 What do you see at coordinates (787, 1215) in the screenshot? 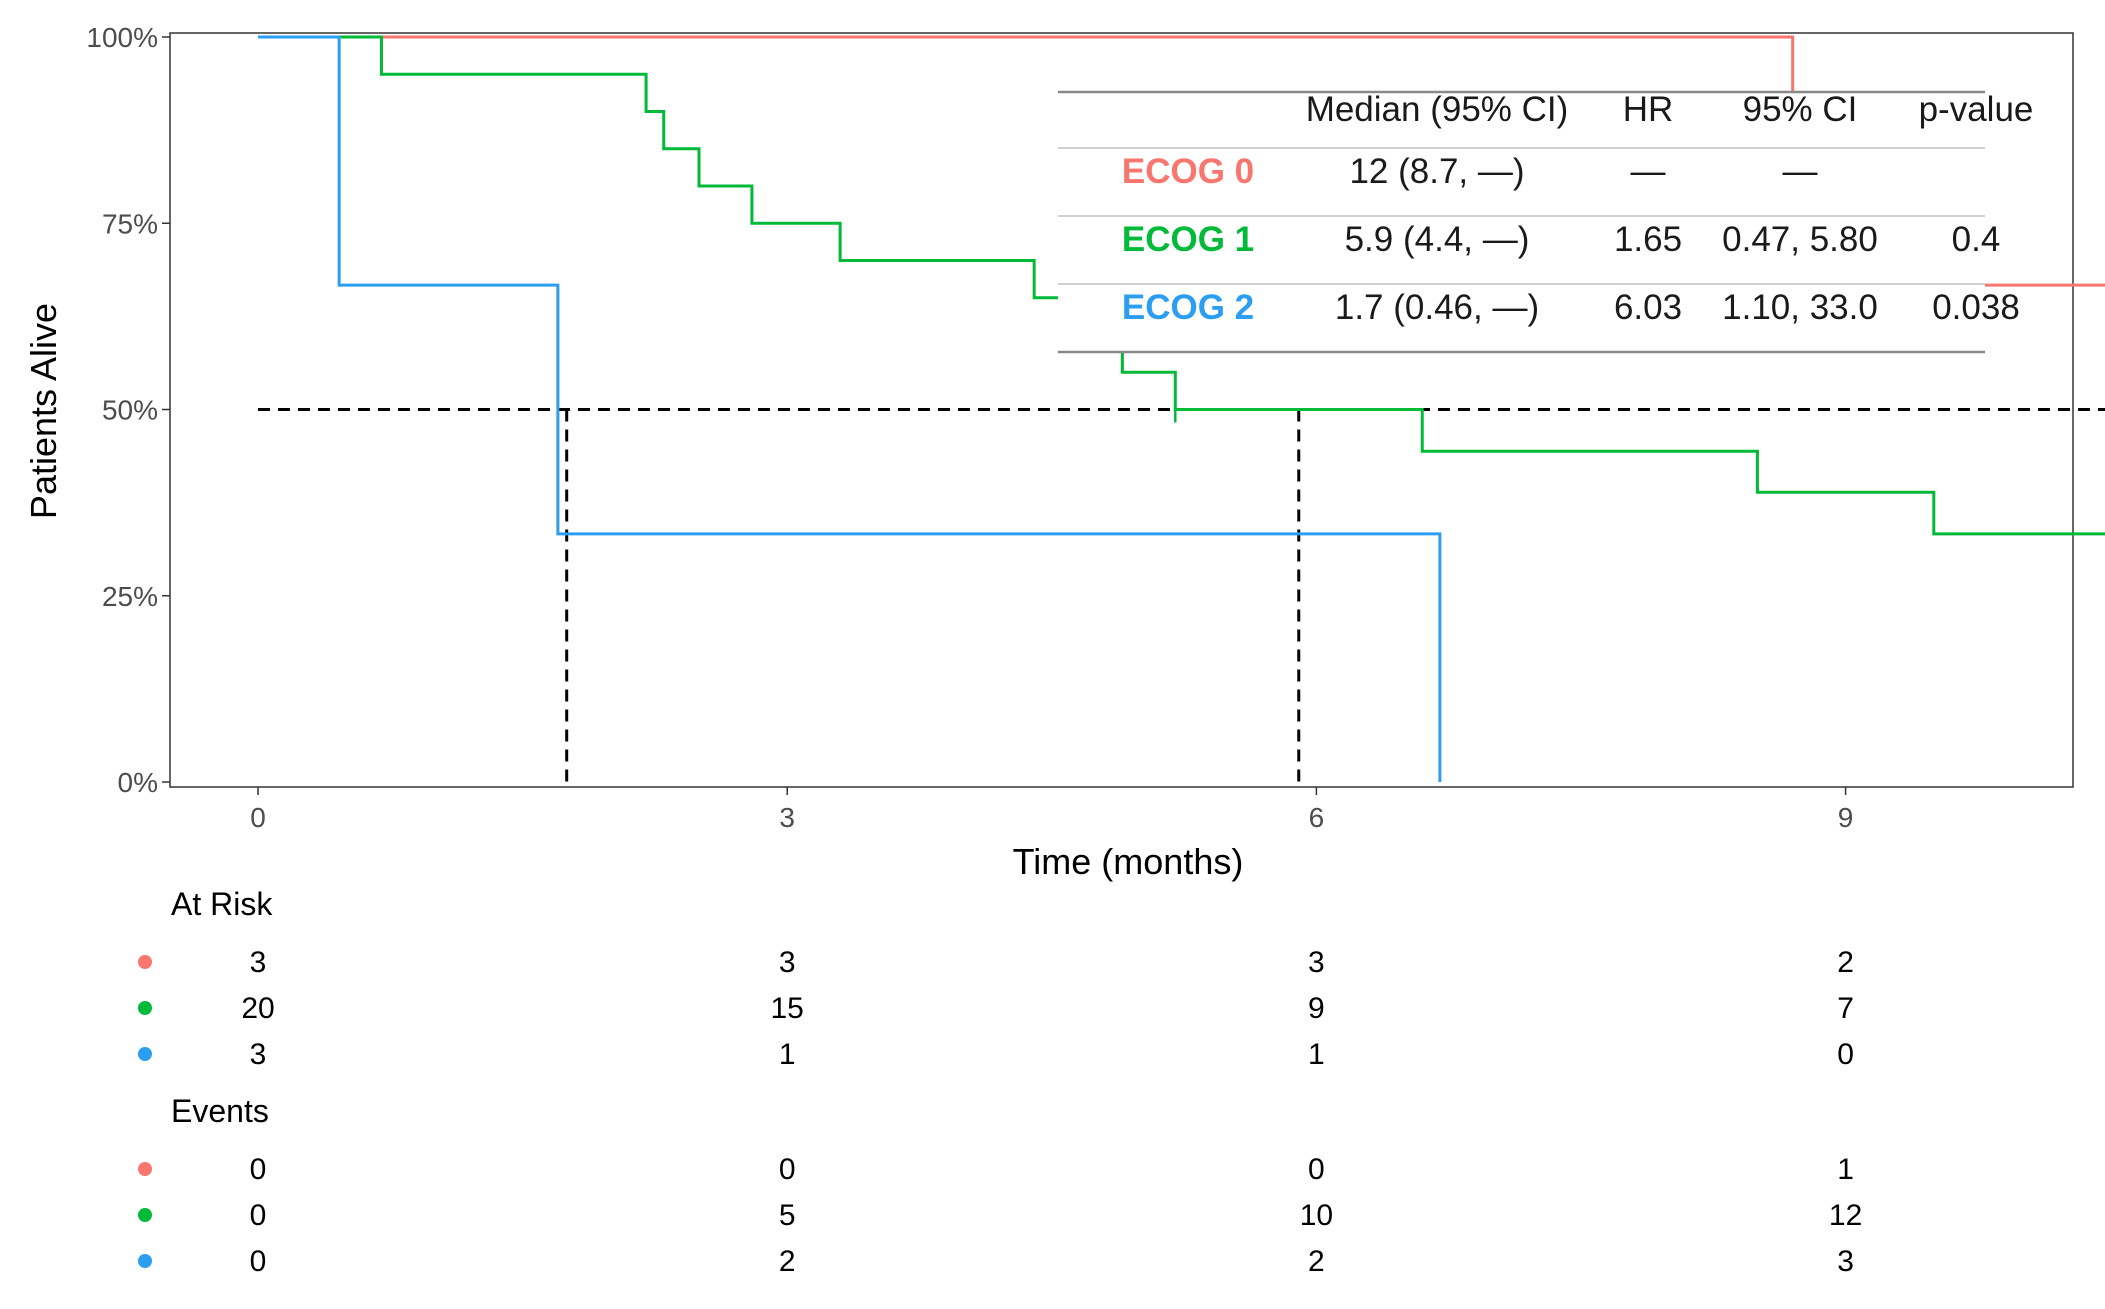
I see `events-table-count: 5` at bounding box center [787, 1215].